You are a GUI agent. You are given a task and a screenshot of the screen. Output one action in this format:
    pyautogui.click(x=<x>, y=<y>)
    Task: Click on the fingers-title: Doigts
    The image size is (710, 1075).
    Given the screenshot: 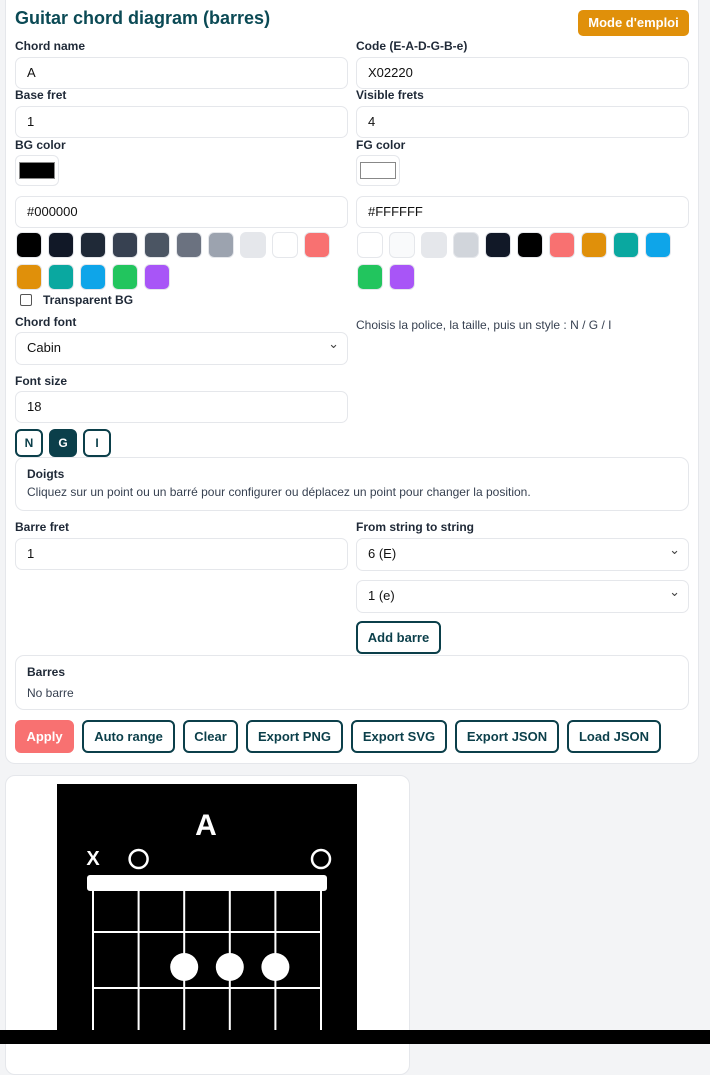 What is the action you would take?
    pyautogui.click(x=46, y=474)
    